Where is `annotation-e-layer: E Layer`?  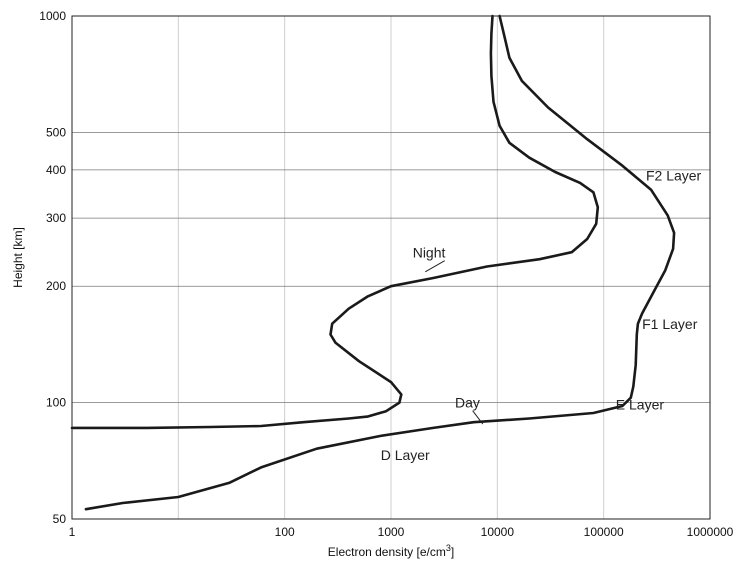 annotation-e-layer: E Layer is located at coordinates (640, 404).